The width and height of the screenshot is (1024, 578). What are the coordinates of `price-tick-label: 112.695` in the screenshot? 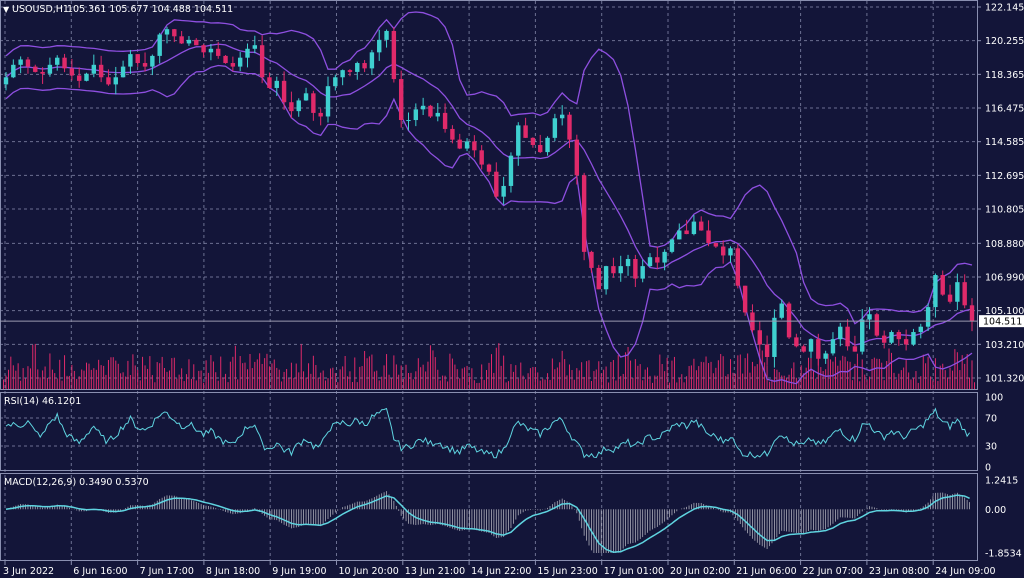 It's located at (1004, 176).